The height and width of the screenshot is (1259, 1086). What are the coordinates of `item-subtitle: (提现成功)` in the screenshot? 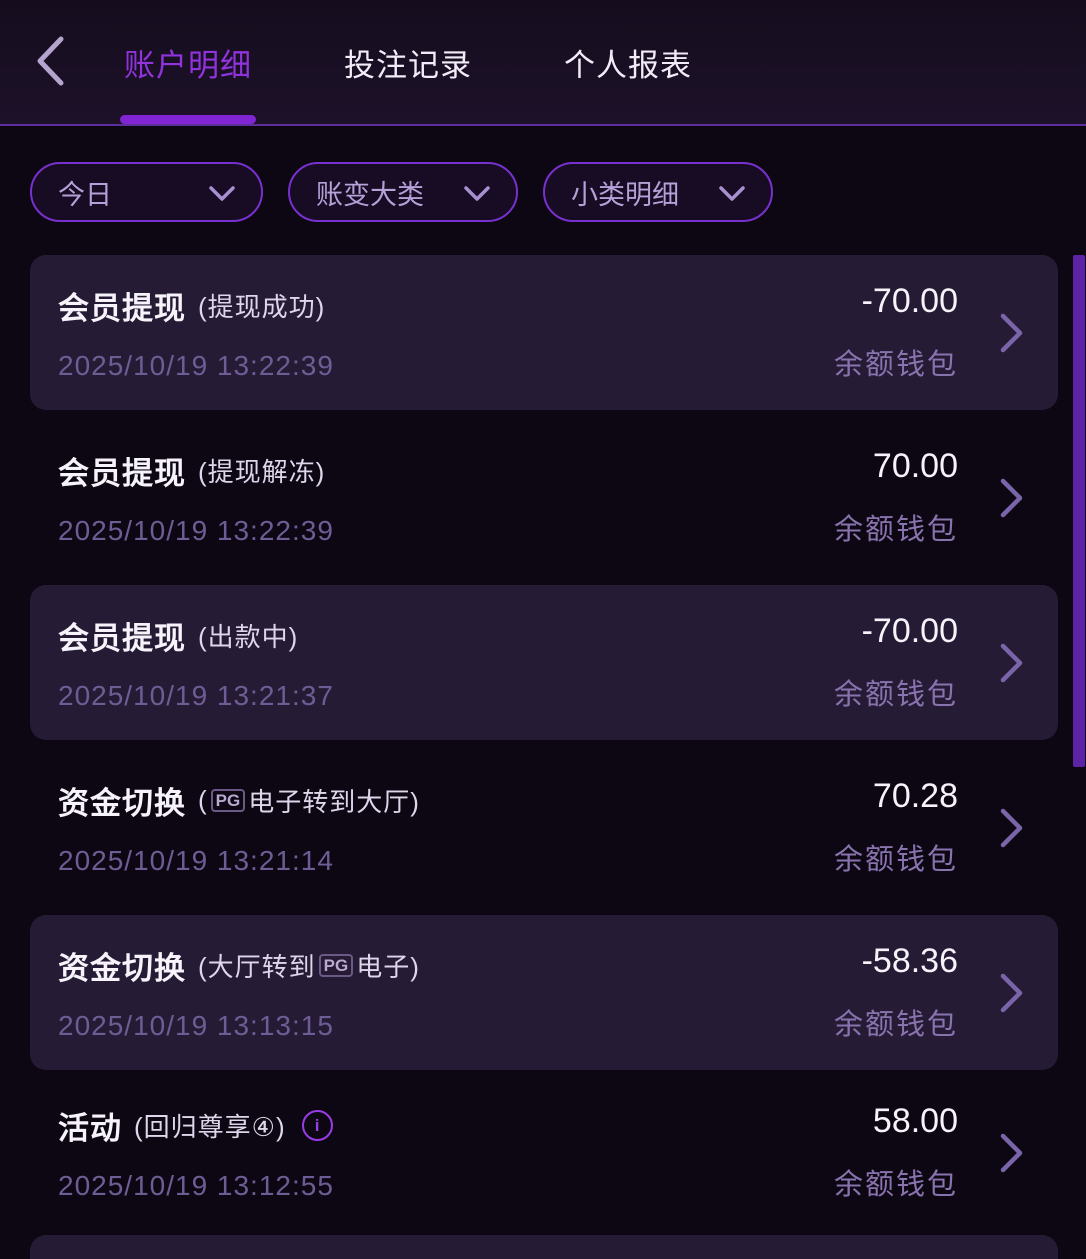 It's located at (262, 307).